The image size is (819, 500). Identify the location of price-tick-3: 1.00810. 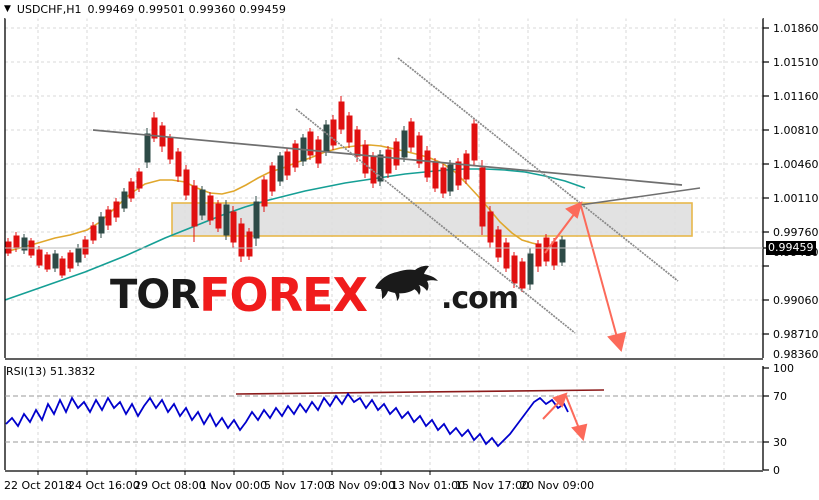
(796, 130).